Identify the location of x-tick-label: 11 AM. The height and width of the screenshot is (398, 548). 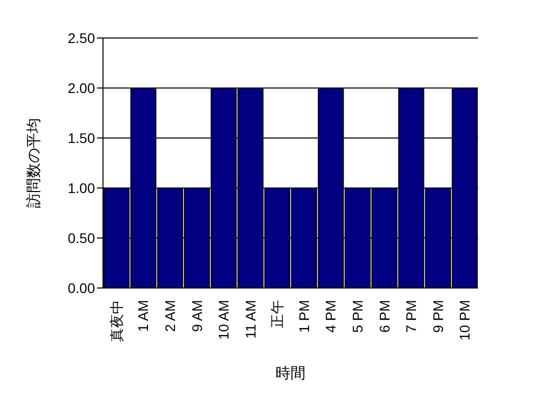
(250, 319).